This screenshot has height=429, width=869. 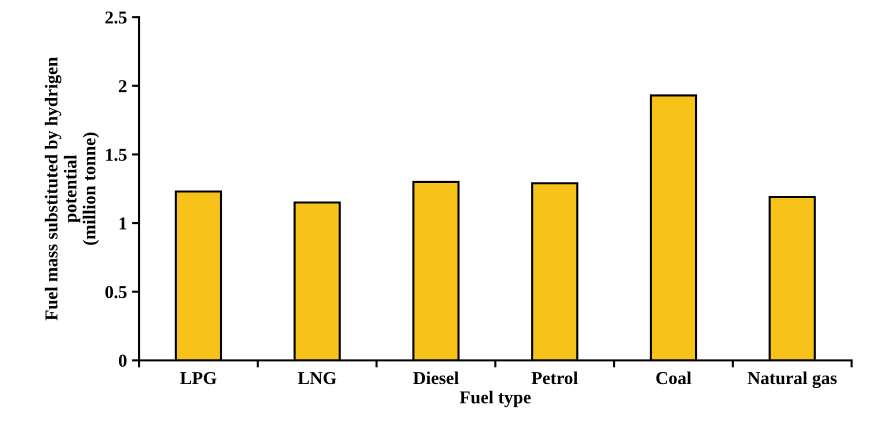 What do you see at coordinates (792, 379) in the screenshot?
I see `x-tick-label: Natural gas` at bounding box center [792, 379].